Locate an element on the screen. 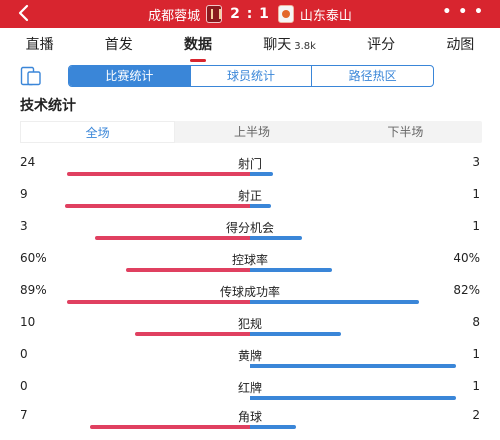 The image size is (500, 440). away-value: 82% is located at coordinates (466, 290).